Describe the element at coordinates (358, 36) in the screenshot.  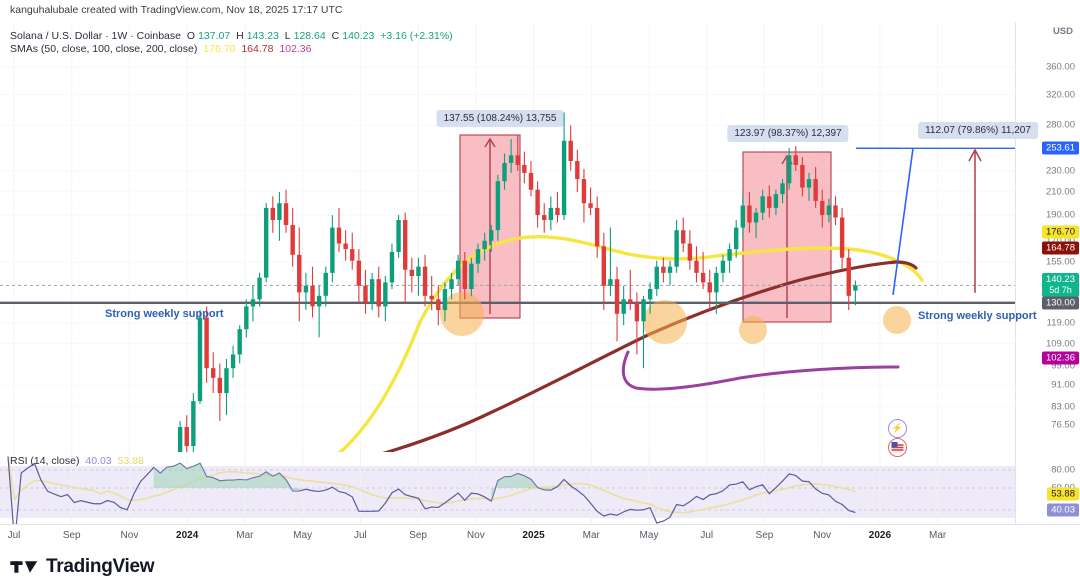
I see `legend-close-value: 140.23` at that location.